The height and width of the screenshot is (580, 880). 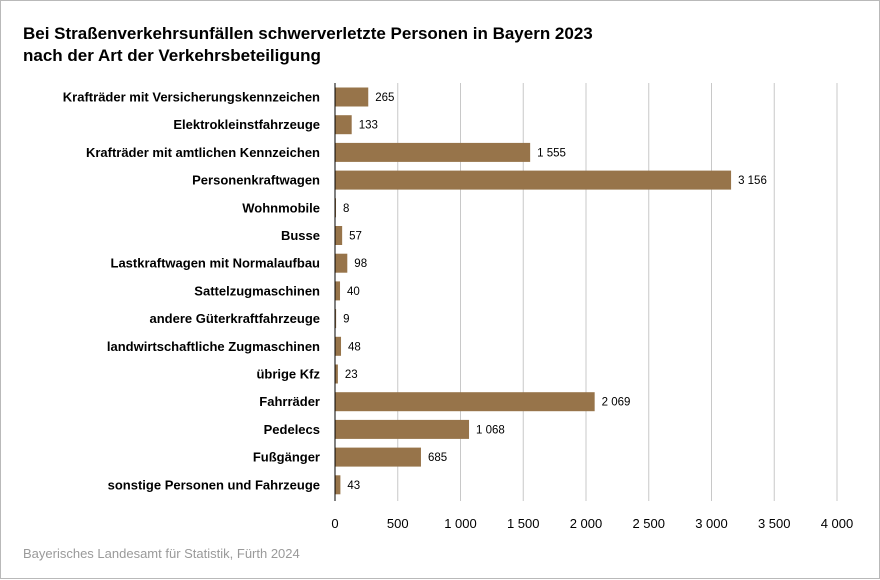 What do you see at coordinates (551, 153) in the screenshot?
I see `value-label: 1 555` at bounding box center [551, 153].